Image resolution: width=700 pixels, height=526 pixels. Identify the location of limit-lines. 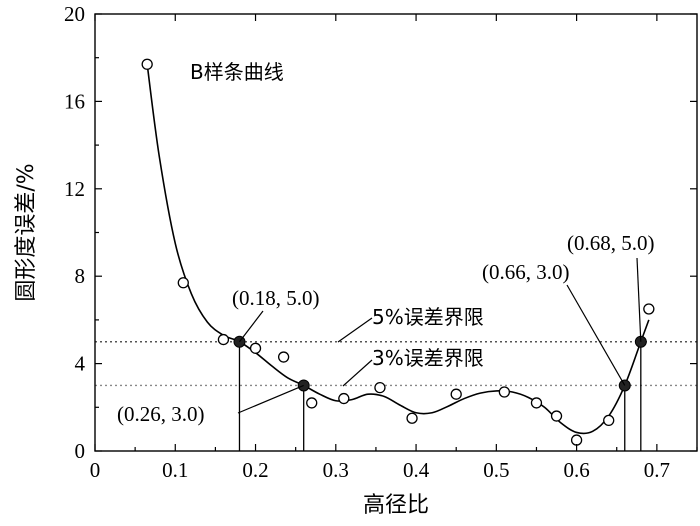
(396, 364).